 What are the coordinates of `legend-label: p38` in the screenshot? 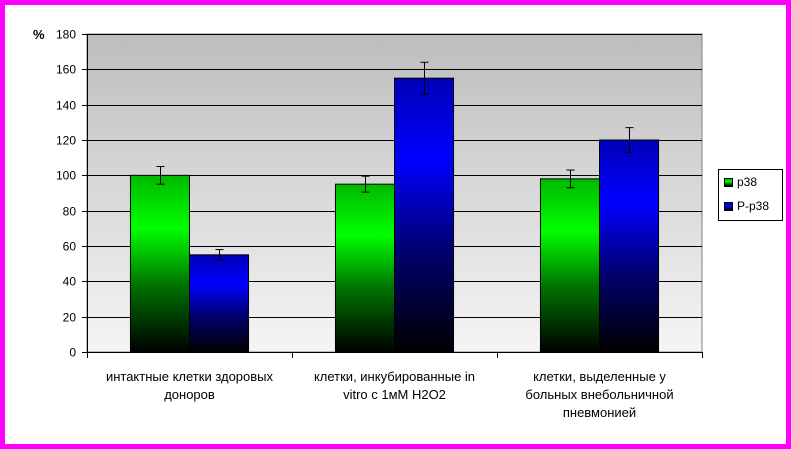 It's located at (747, 182).